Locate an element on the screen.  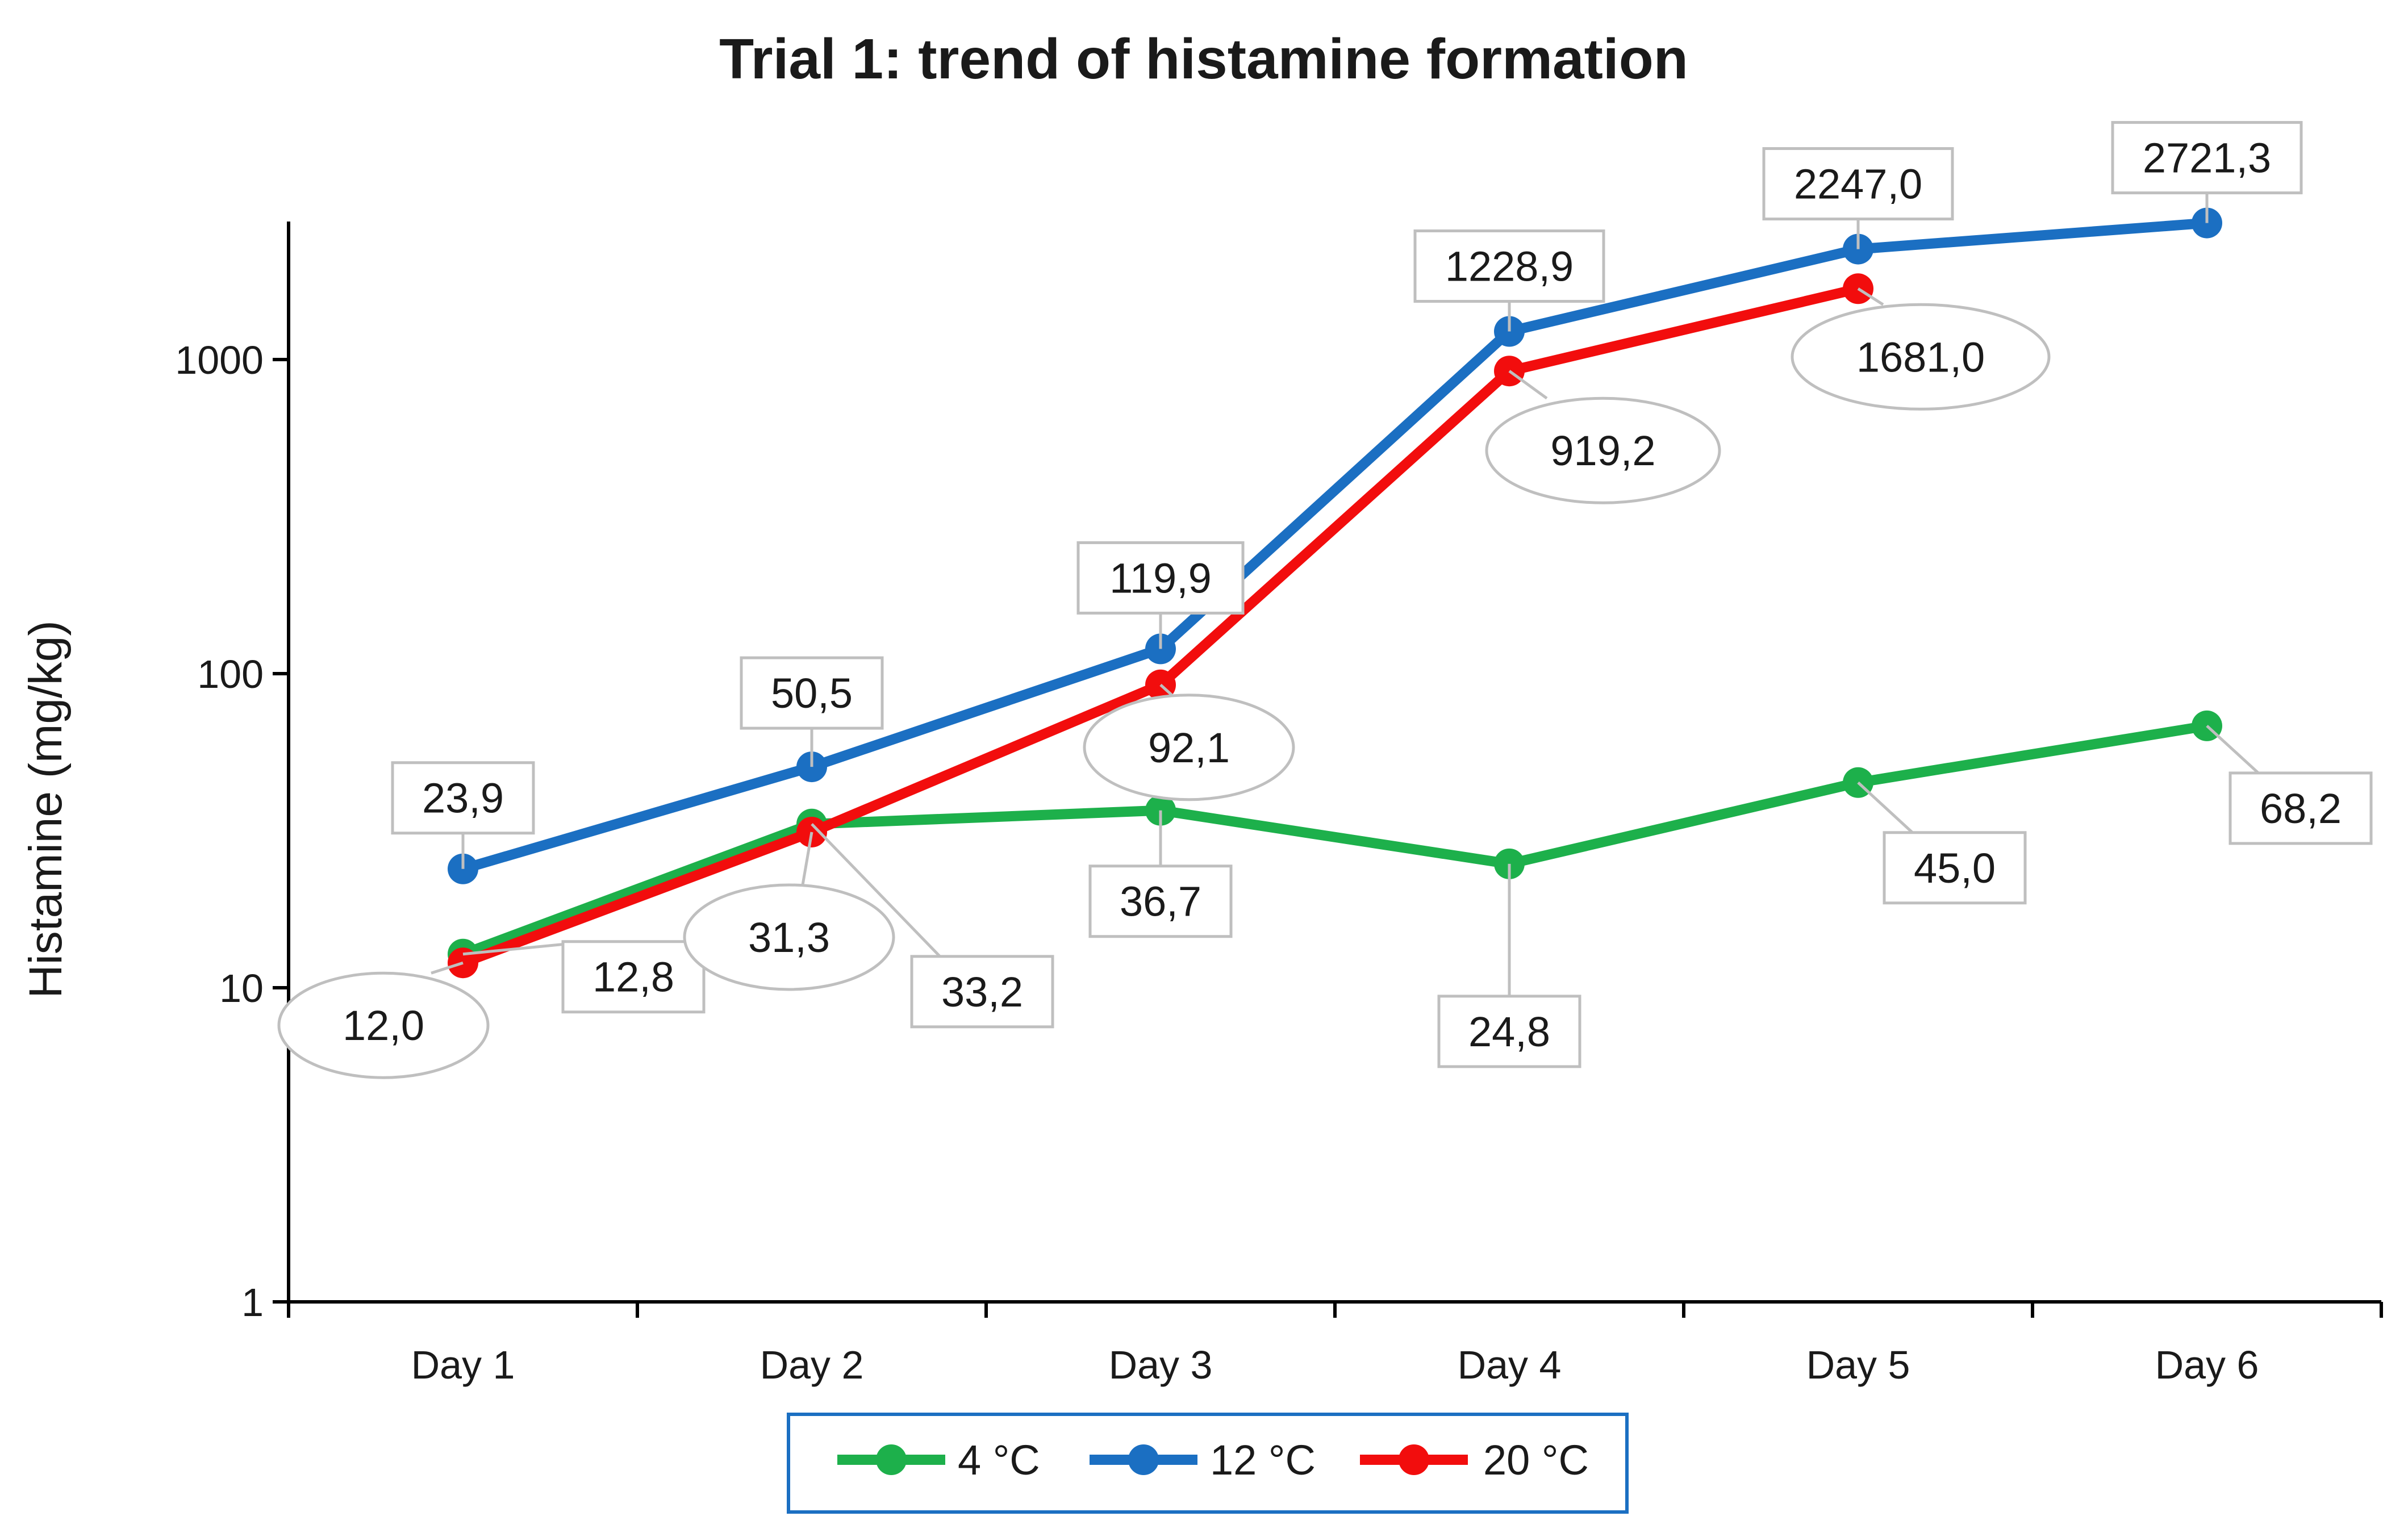
data-label-12c-4: 1228,9 is located at coordinates (1509, 280).